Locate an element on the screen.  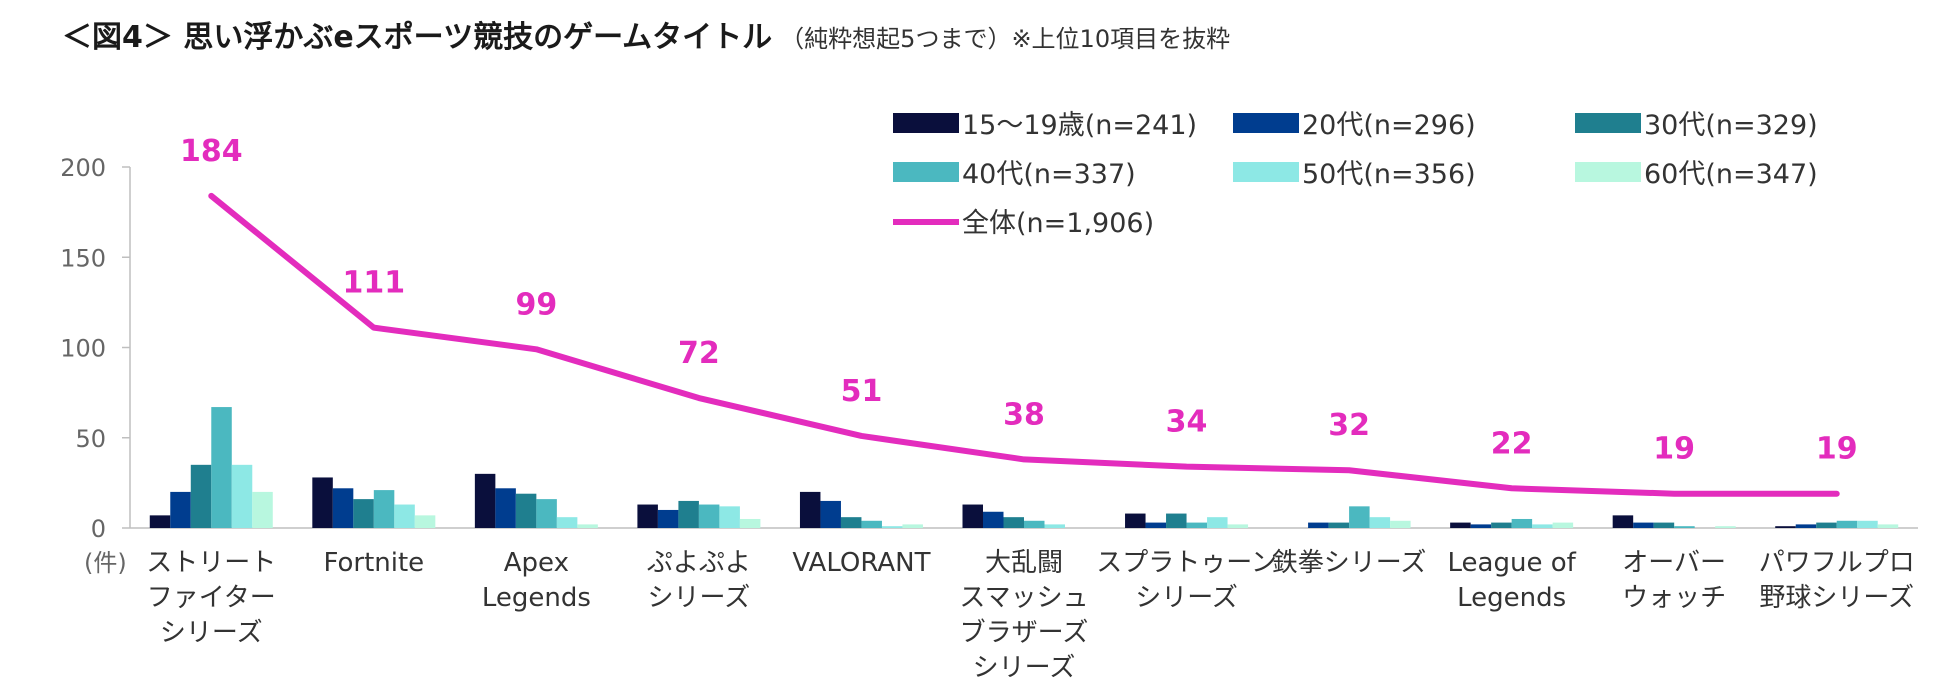
chart-subtitle: （純粋想起5つまで）※上位10項目を抜粋 is located at coordinates (1005, 39).